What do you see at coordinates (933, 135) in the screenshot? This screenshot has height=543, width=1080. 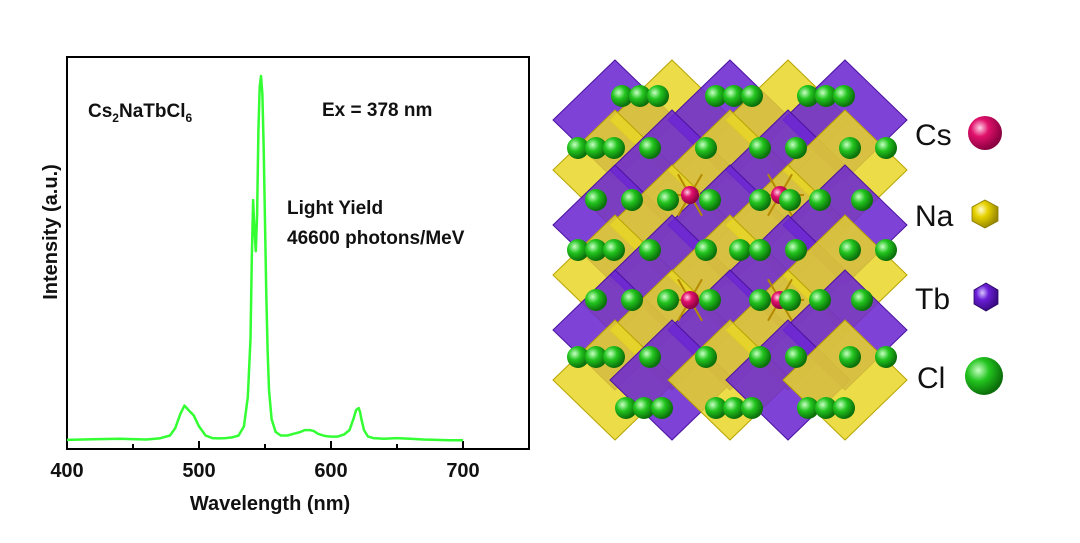 I see `legend-label-cs: Cs` at bounding box center [933, 135].